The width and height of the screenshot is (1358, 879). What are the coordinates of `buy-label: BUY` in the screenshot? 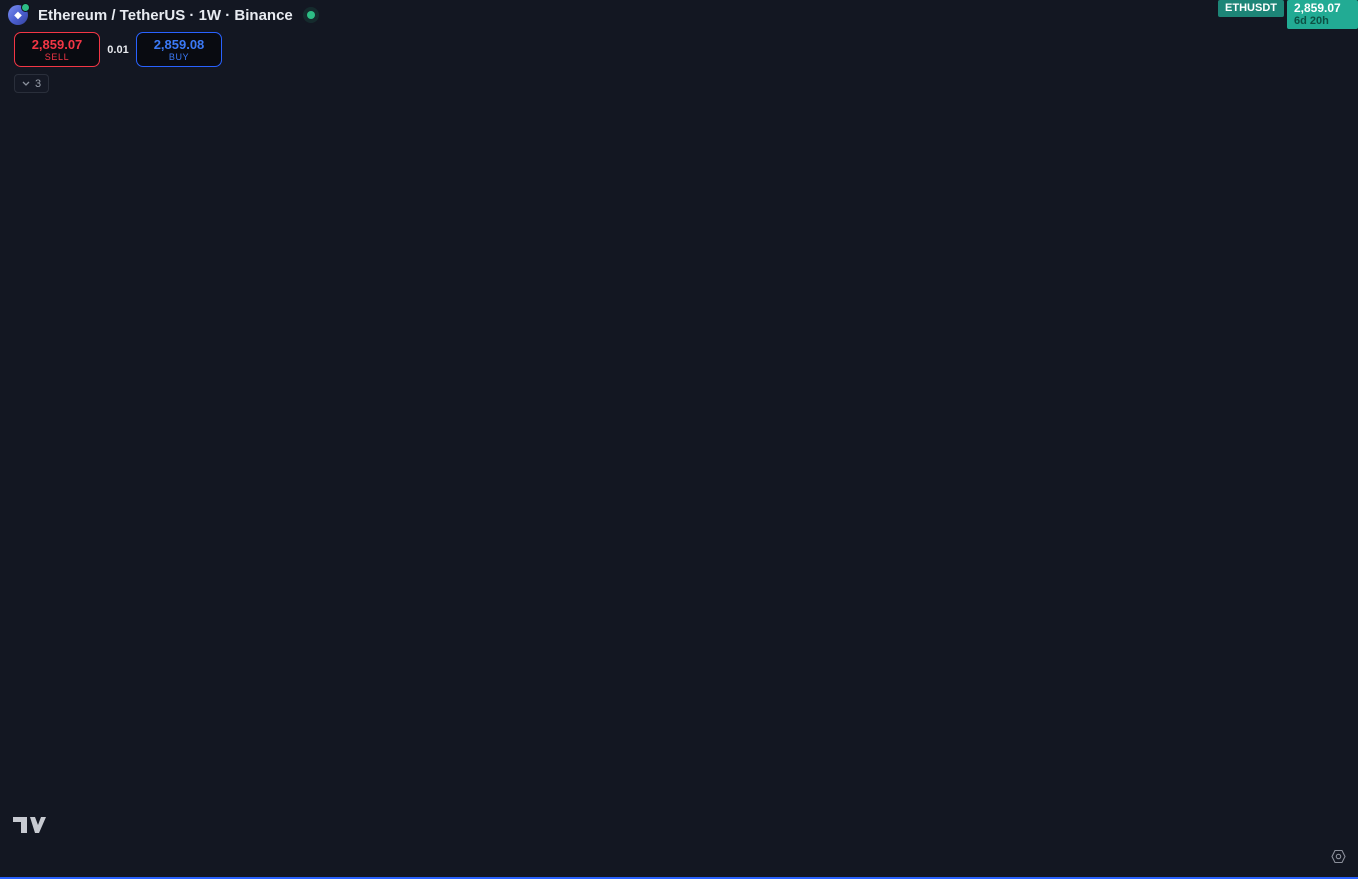 It's located at (179, 57).